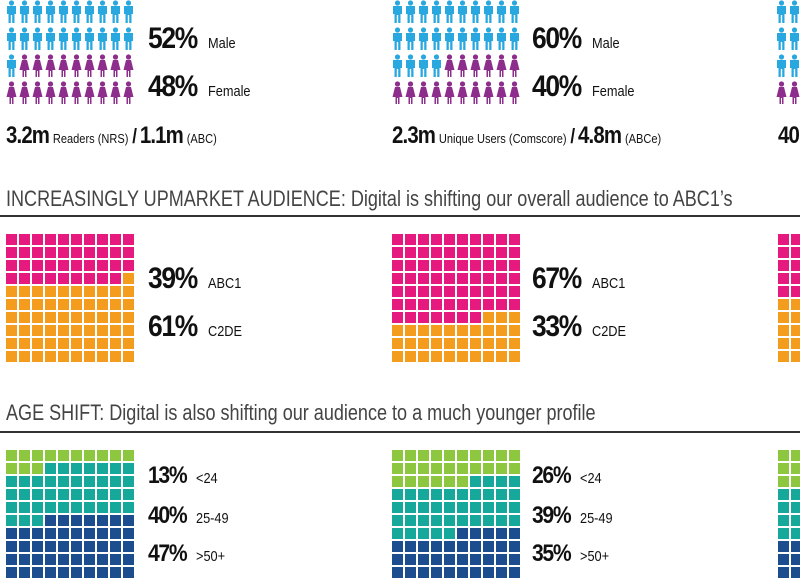 The height and width of the screenshot is (580, 800). I want to click on age-shift-divider, so click(400, 432).